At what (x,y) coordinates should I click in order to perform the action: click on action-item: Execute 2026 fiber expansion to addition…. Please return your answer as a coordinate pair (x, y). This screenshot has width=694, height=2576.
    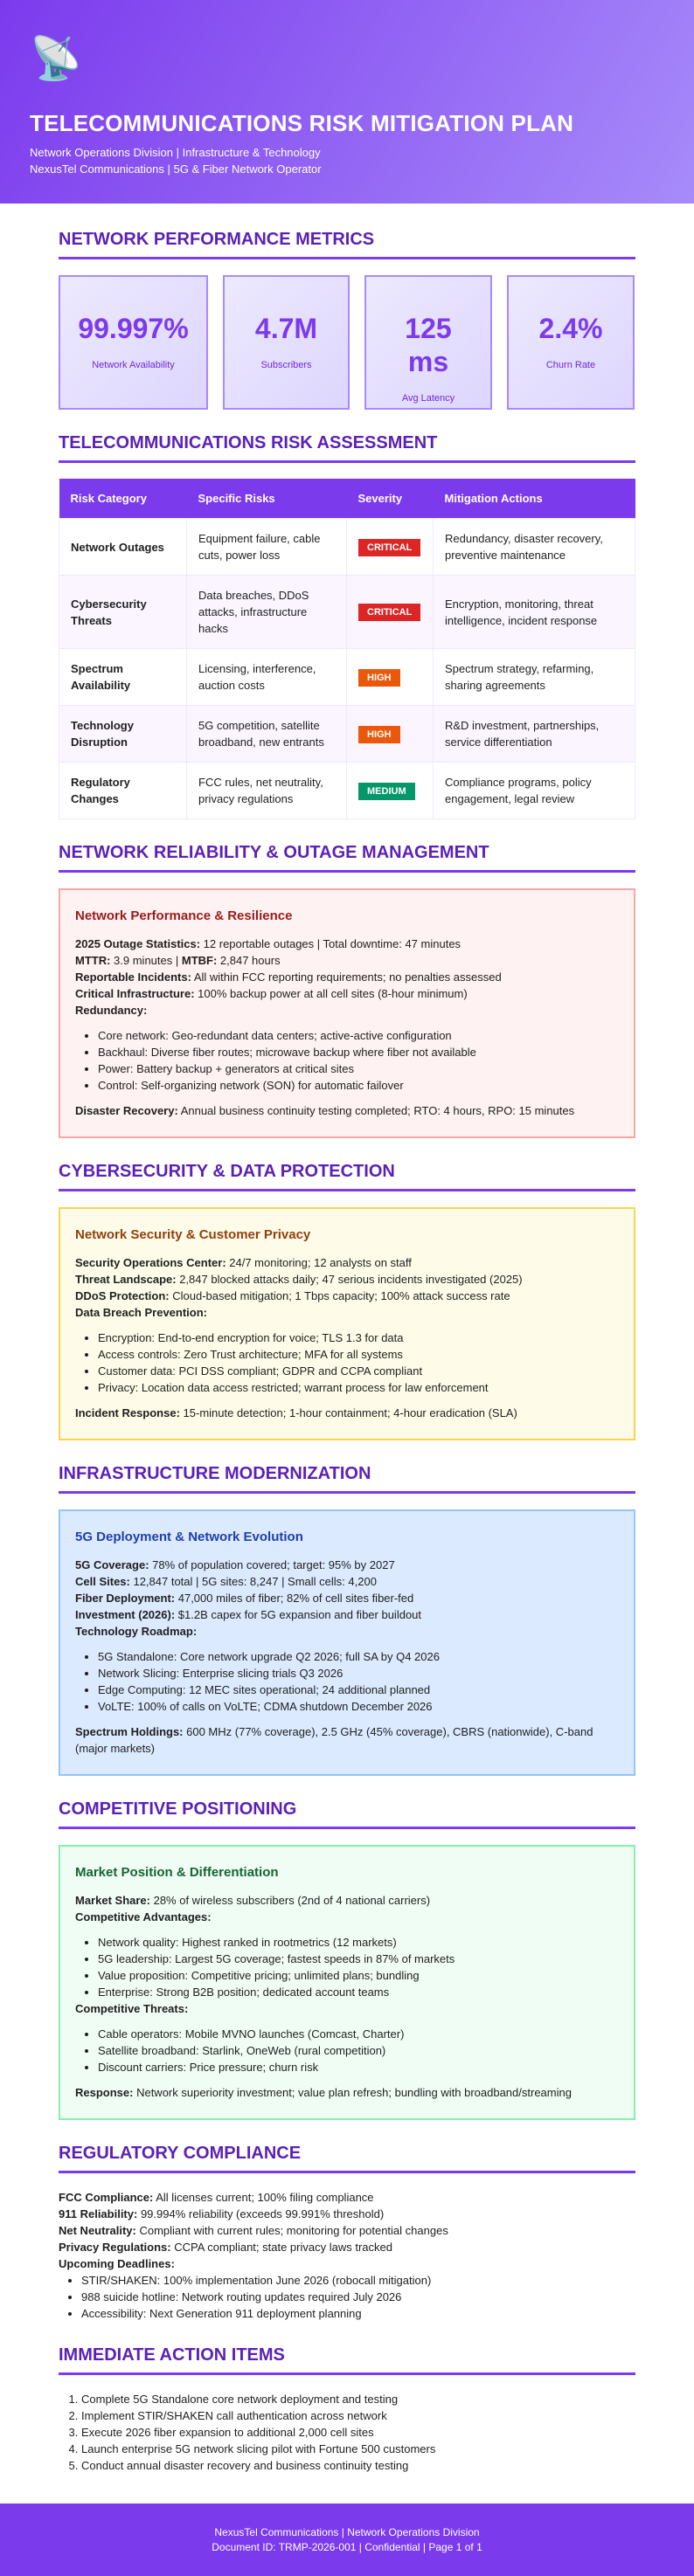
    Looking at the image, I should click on (358, 2432).